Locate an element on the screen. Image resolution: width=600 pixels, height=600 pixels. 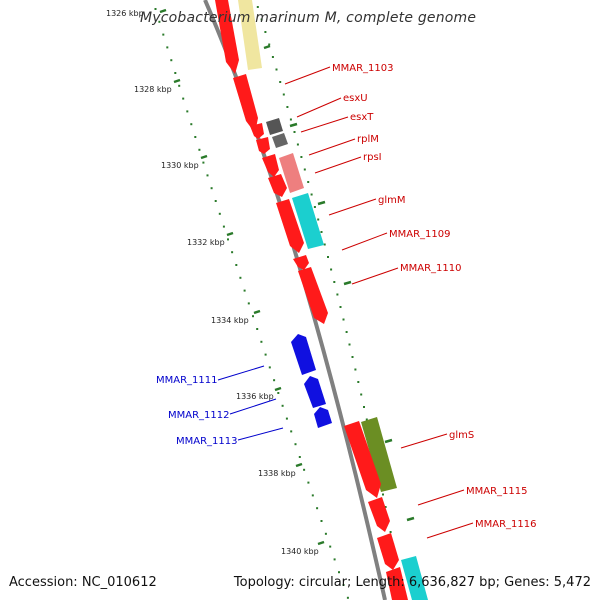
feature-box-cyan is located at coordinates (414, 578).